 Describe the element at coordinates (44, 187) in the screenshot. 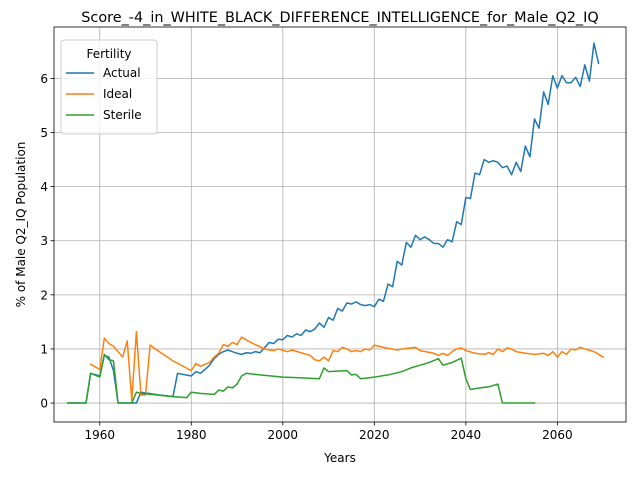

I see `y-tick-label: 4` at that location.